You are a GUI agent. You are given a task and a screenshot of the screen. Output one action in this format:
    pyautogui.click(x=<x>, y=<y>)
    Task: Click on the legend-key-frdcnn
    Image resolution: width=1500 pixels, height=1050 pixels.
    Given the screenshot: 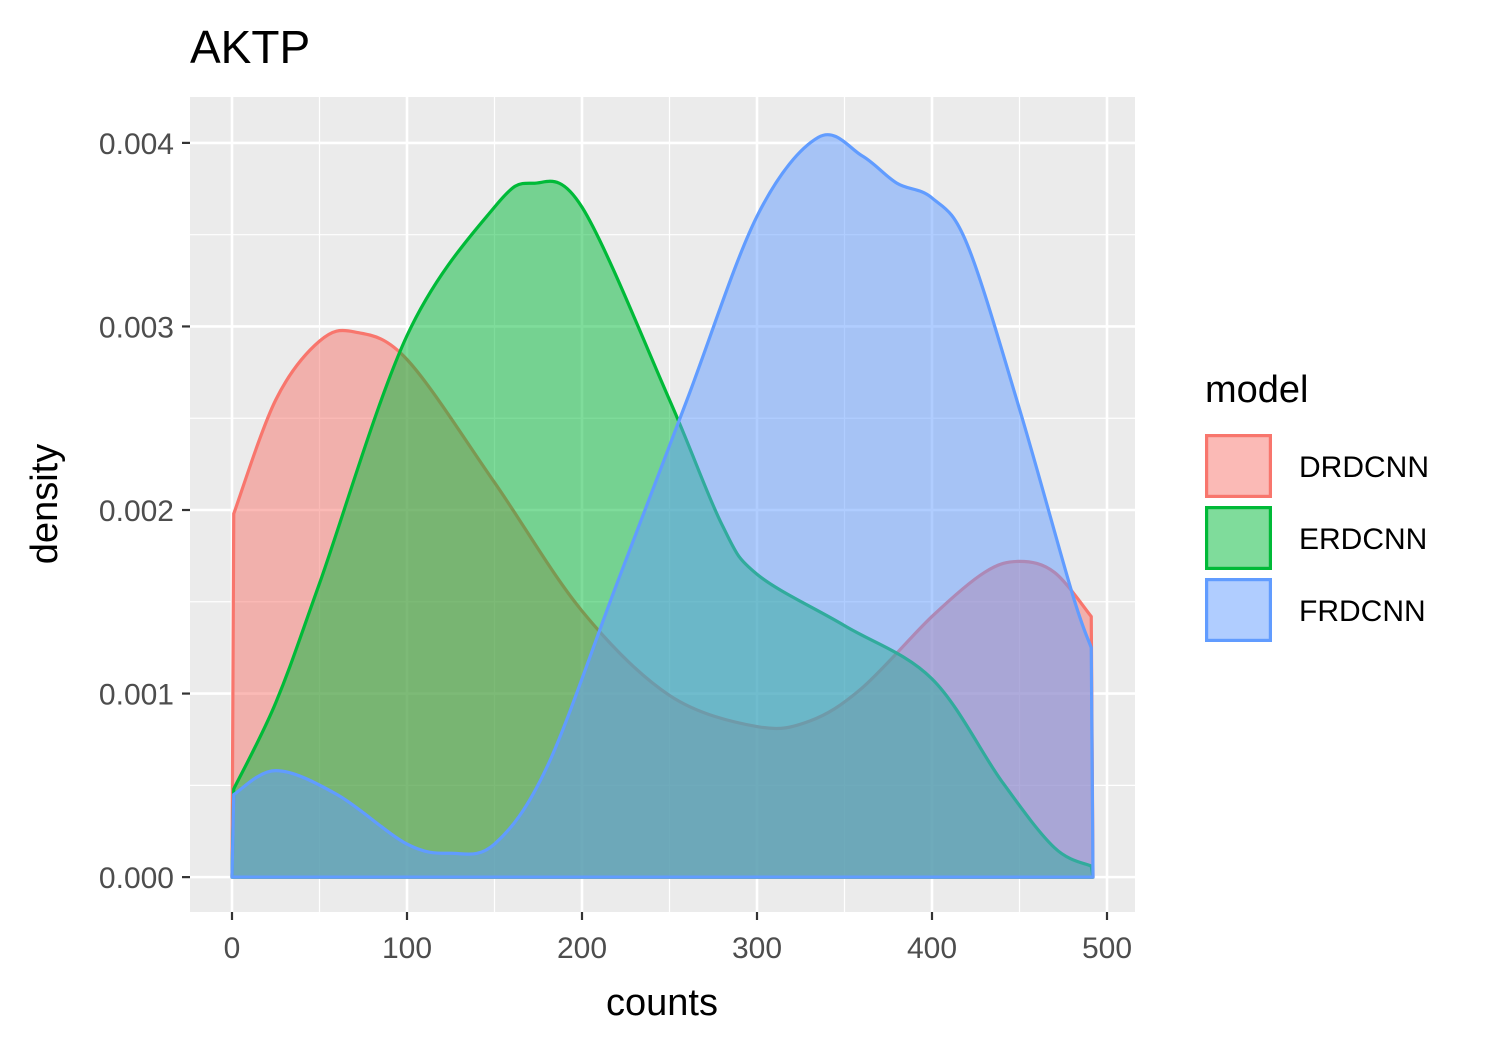 What is the action you would take?
    pyautogui.click(x=1238, y=609)
    